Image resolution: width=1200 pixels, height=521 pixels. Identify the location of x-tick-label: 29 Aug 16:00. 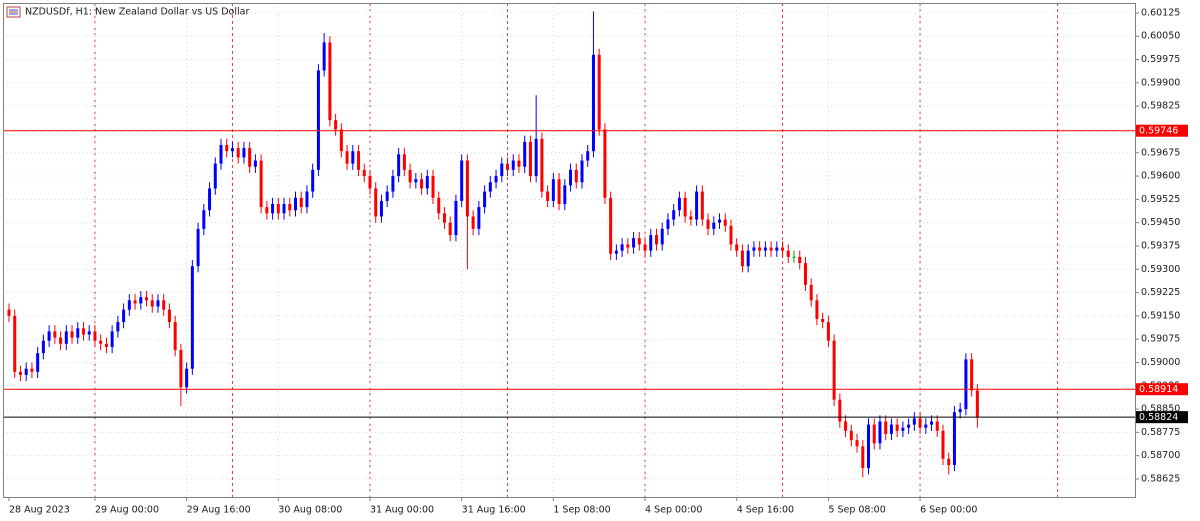
(219, 510).